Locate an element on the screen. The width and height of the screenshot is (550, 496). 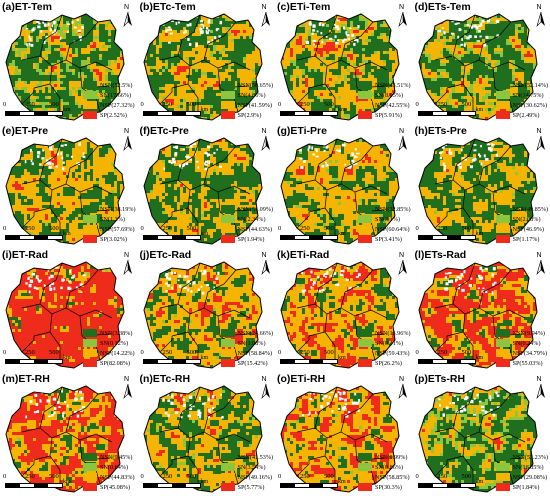
legend: NSN(13.96%) SN(0.41%) NSP(59.43%) SP(26.2%) is located at coordinates (385, 348).